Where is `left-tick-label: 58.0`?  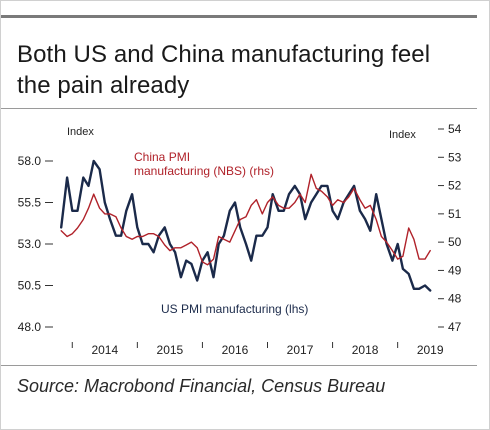
left-tick-label: 58.0 is located at coordinates (30, 161).